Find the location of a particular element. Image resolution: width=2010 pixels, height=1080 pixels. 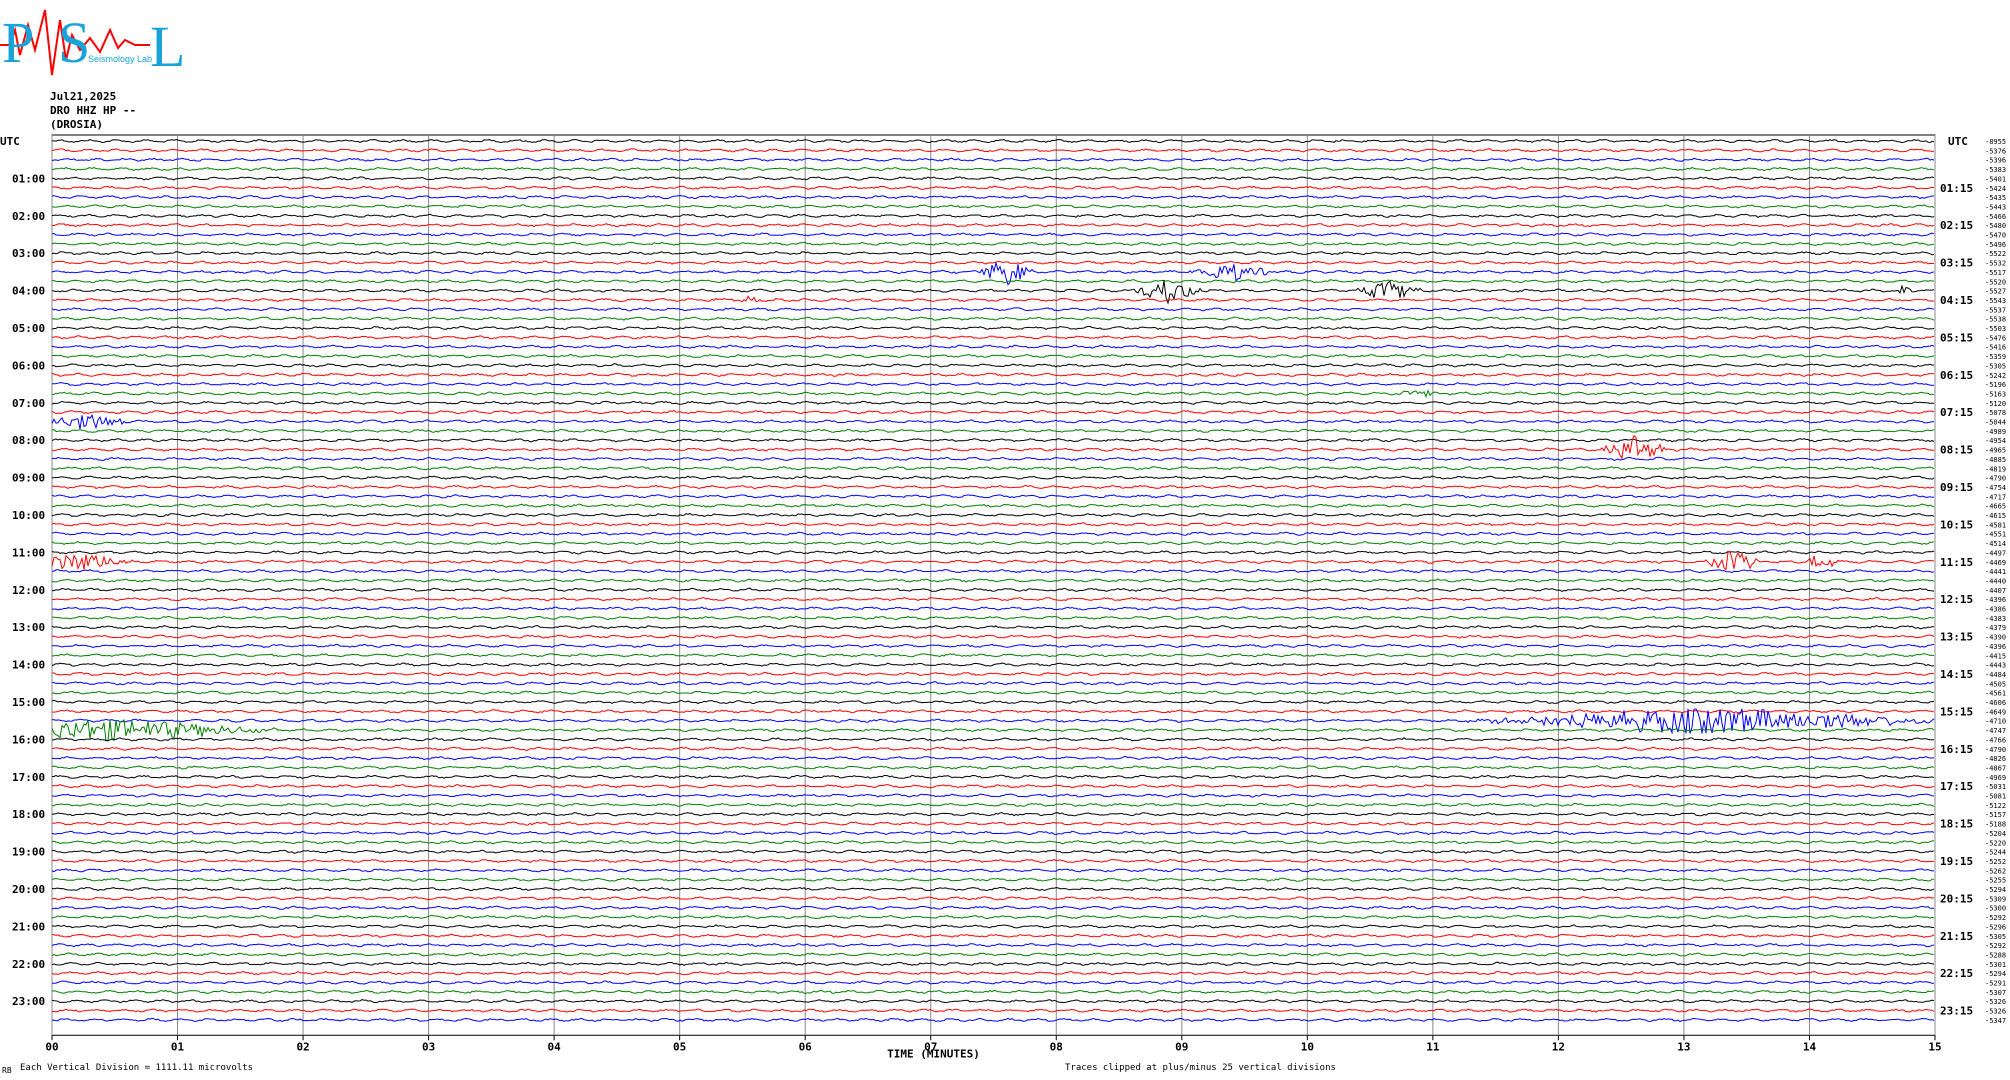

trace-offset-label: -4754 is located at coordinates (1995, 488).